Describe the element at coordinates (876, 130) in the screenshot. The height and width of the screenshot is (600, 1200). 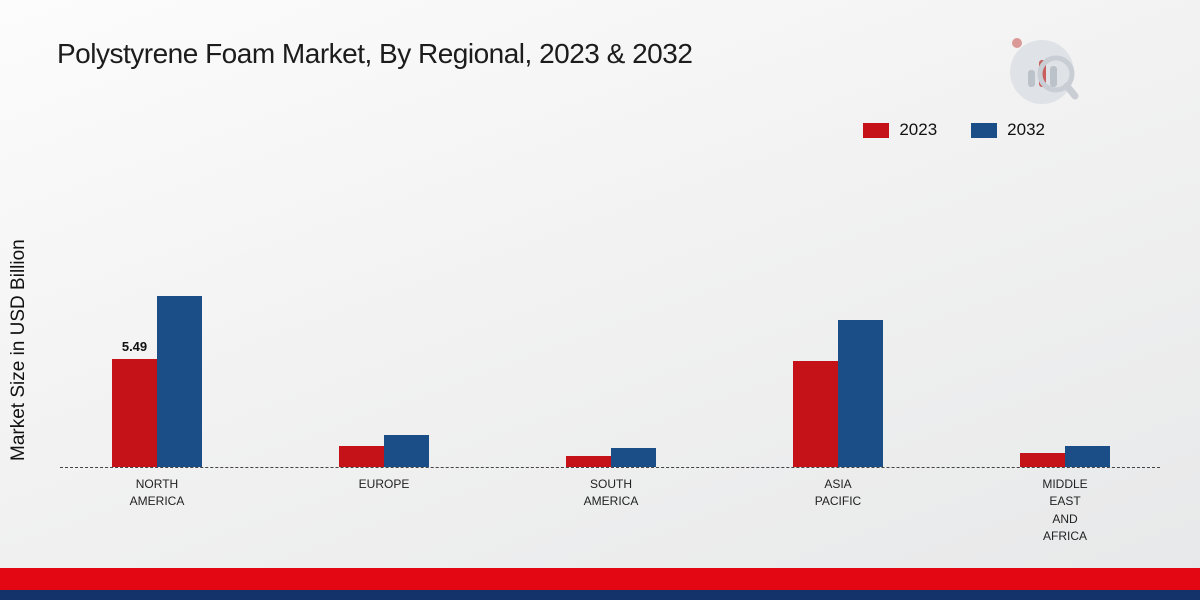
I see `legend-swatch-2023` at that location.